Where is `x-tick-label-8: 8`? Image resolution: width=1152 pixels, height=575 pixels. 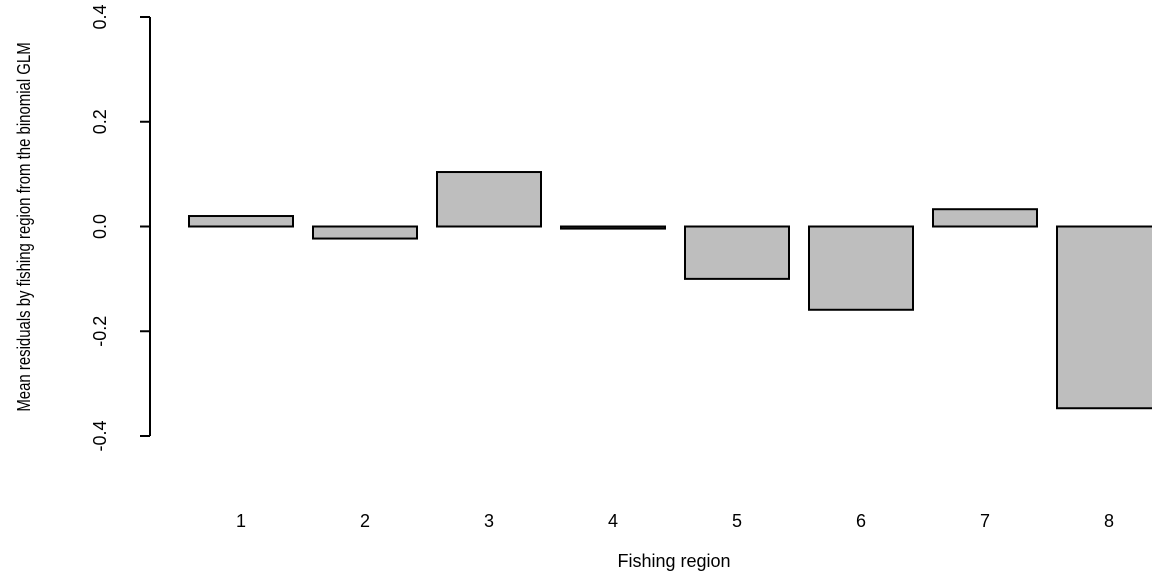 x-tick-label-8: 8 is located at coordinates (1109, 521).